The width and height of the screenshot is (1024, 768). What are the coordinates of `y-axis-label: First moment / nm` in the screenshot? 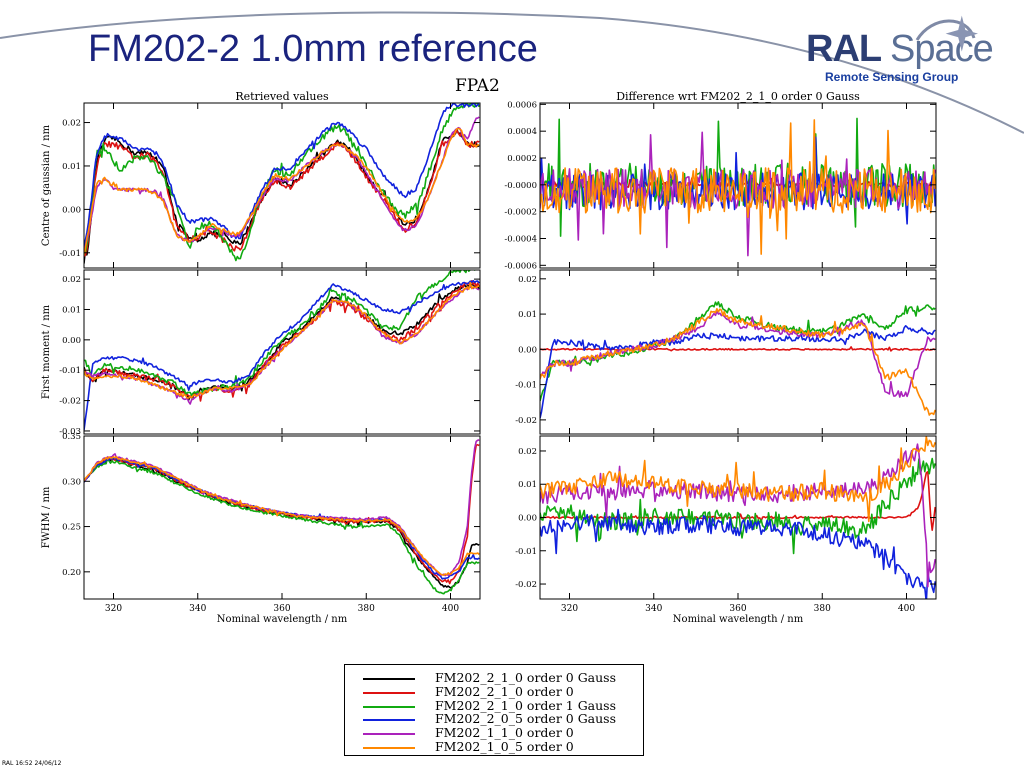 It's located at (46, 351).